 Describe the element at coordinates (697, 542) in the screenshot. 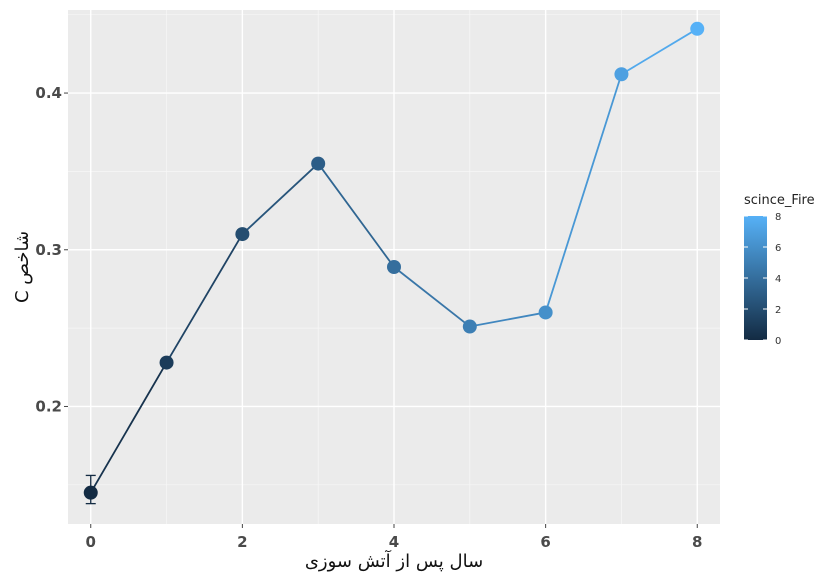

I see `x-tick-label: 8` at that location.